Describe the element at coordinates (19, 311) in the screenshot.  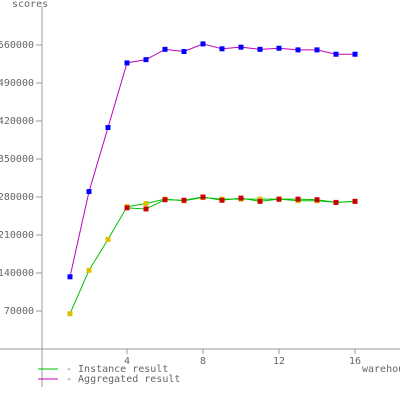
I see `y-tick-label: 70000` at that location.